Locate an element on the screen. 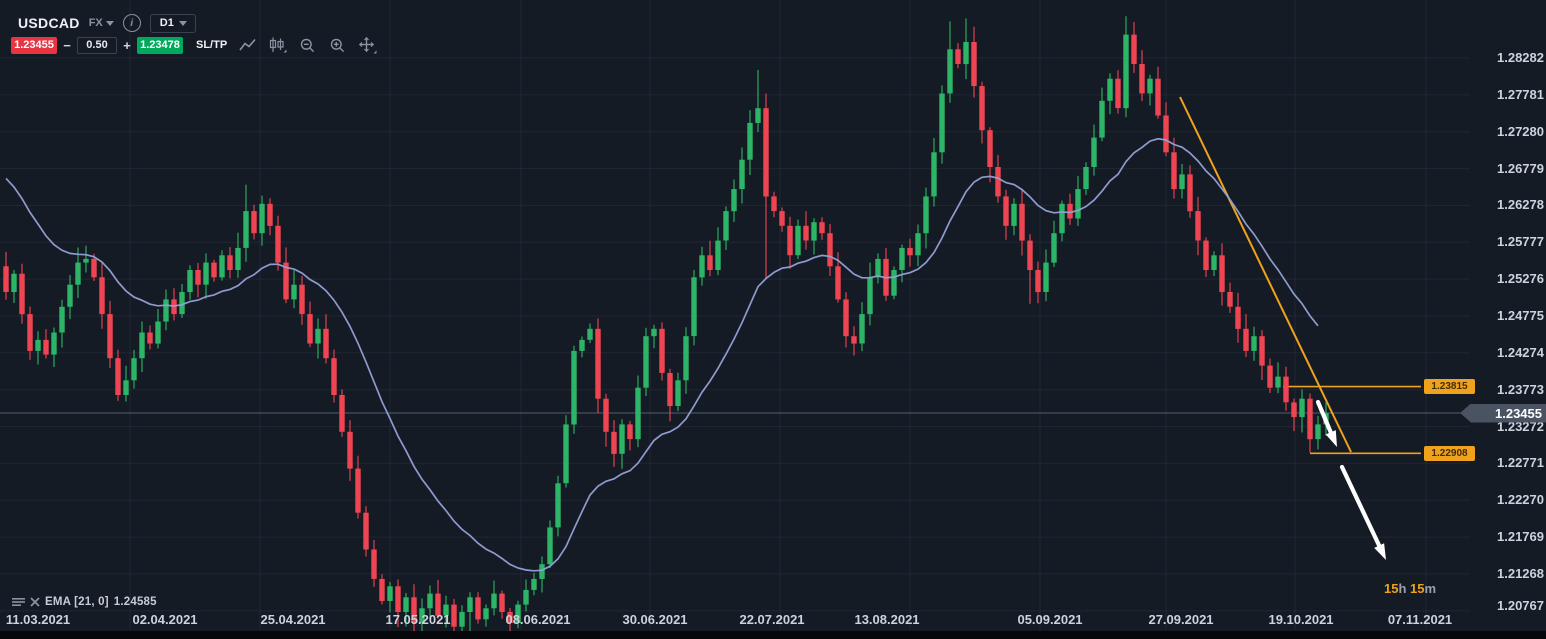 The width and height of the screenshot is (1546, 639). current-price-tag: 1.23455 is located at coordinates (1503, 413).